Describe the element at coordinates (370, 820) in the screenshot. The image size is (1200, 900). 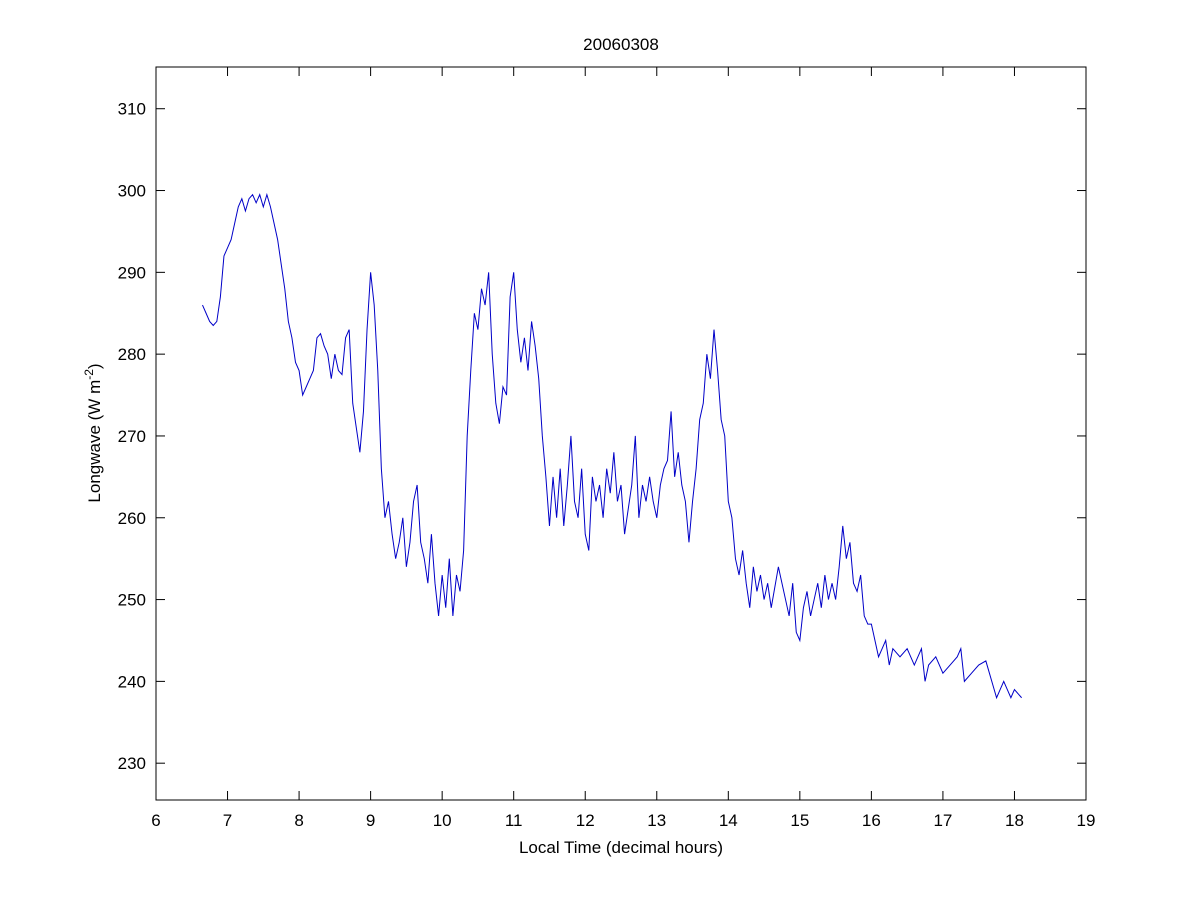
I see `x-tick-label: 9` at that location.